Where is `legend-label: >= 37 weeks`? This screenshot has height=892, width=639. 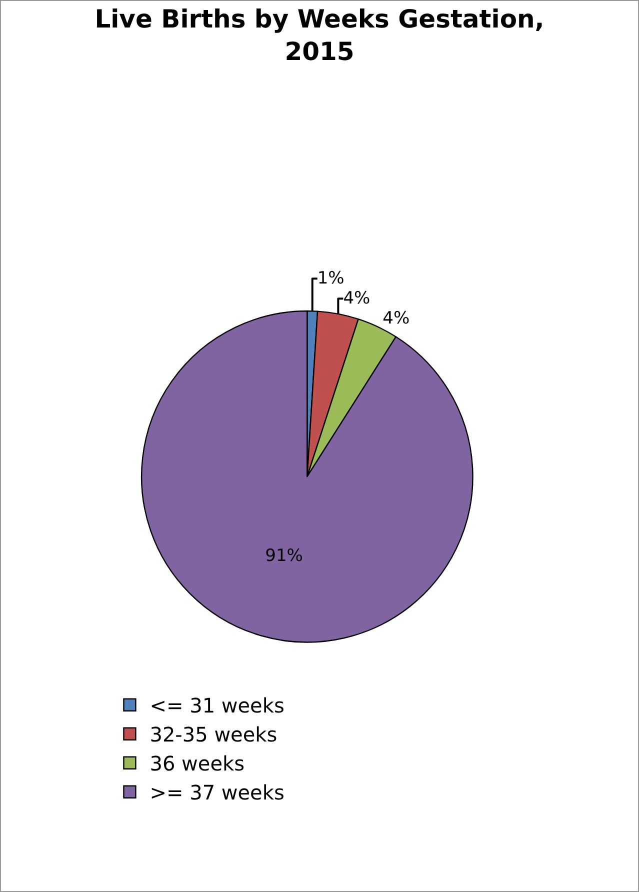 legend-label: >= 37 weeks is located at coordinates (217, 792).